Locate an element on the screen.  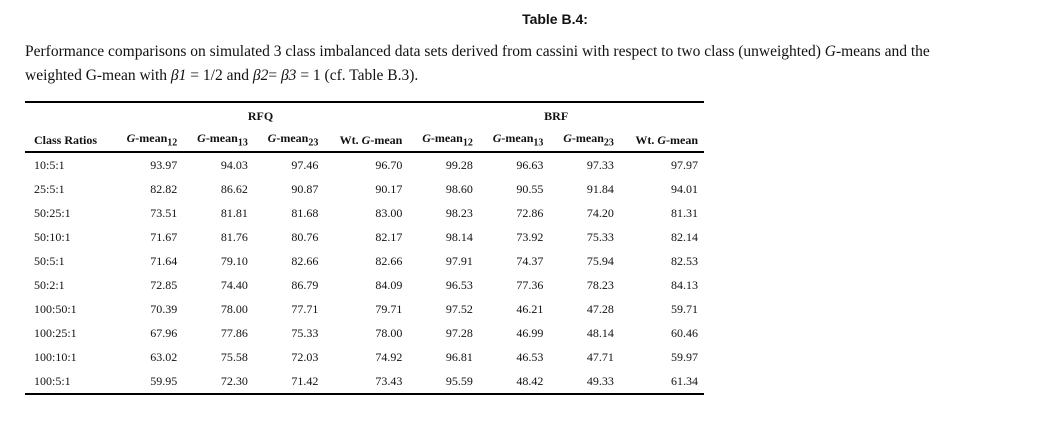
value-cell: 99.28 is located at coordinates (459, 164).